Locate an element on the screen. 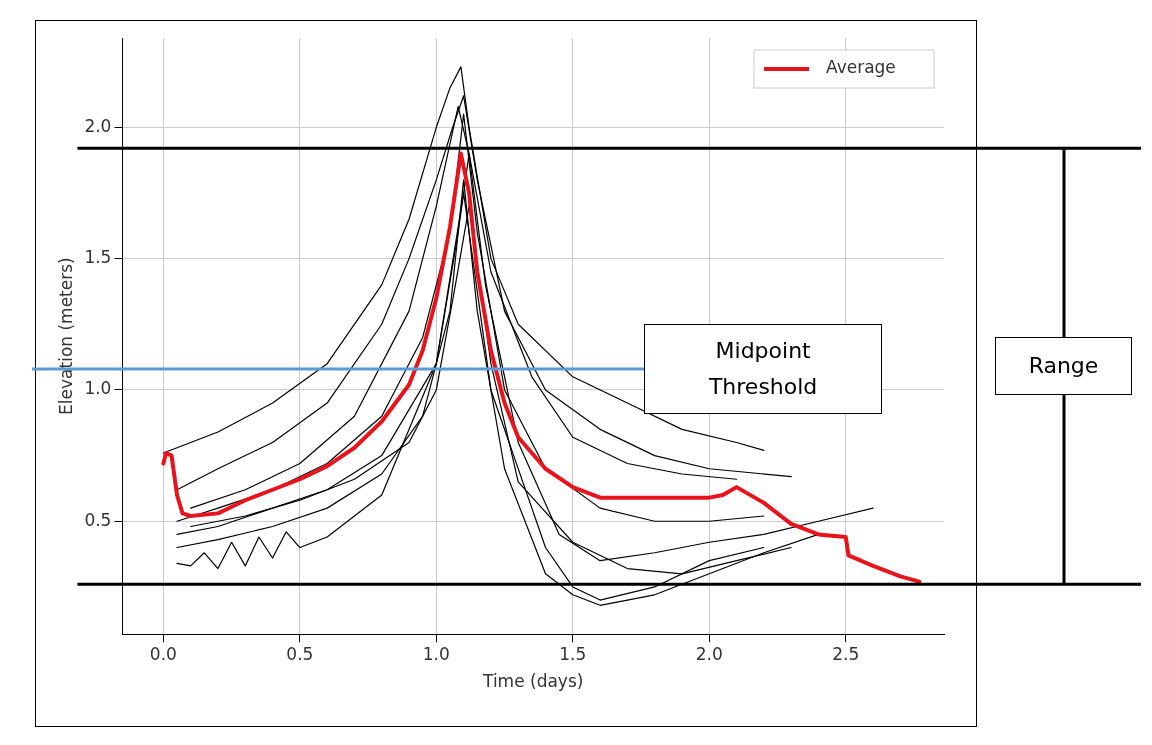  x-tick-label: 1.5 is located at coordinates (573, 653).